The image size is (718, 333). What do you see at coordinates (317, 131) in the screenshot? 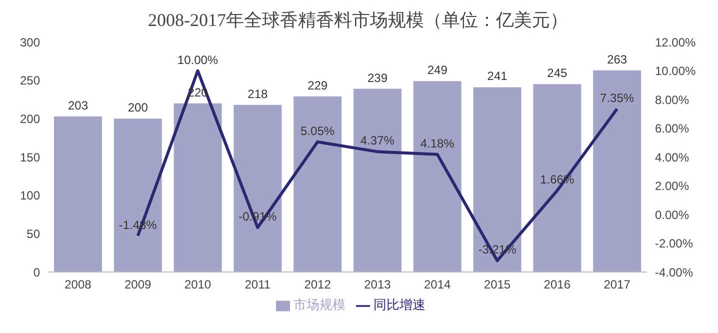
I see `data-label: 5.05%` at bounding box center [317, 131].